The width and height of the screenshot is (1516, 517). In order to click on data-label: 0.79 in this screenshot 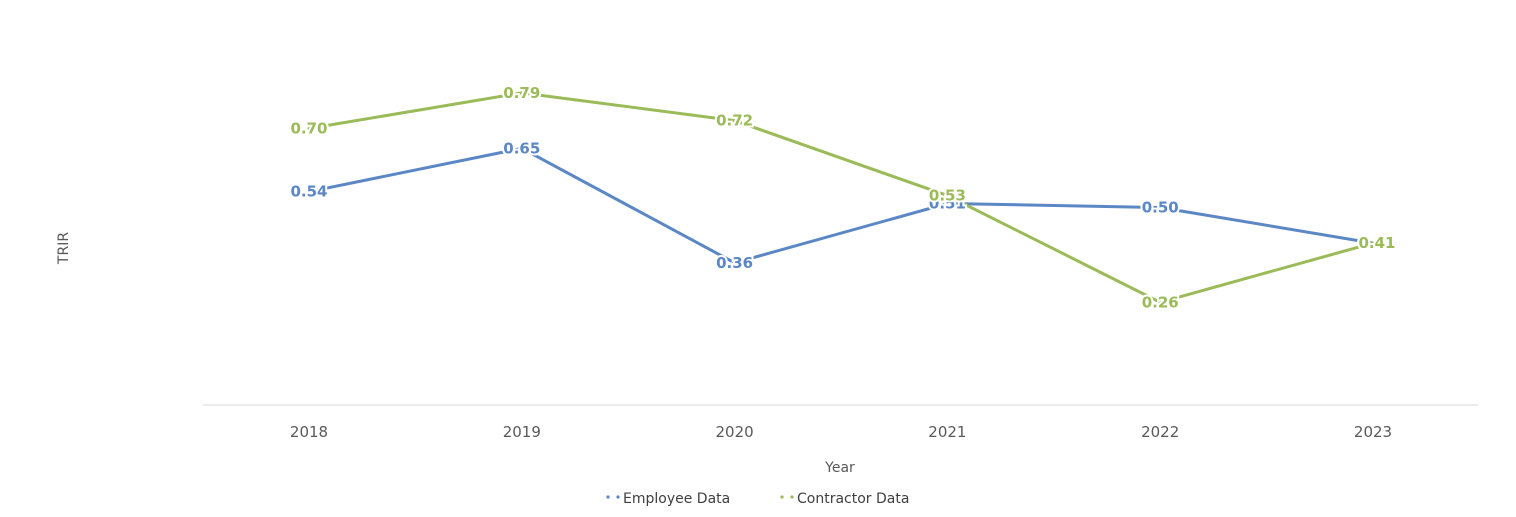, I will do `click(521, 93)`.